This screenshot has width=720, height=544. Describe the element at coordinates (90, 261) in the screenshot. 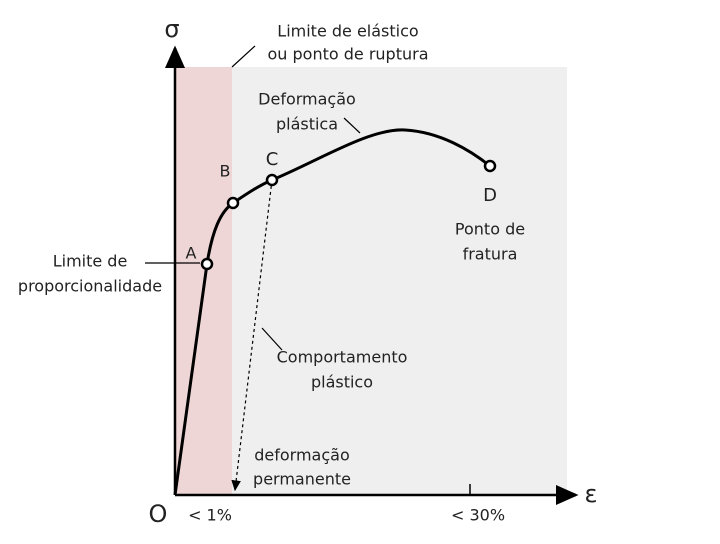

I see `annotation: Limite de` at that location.